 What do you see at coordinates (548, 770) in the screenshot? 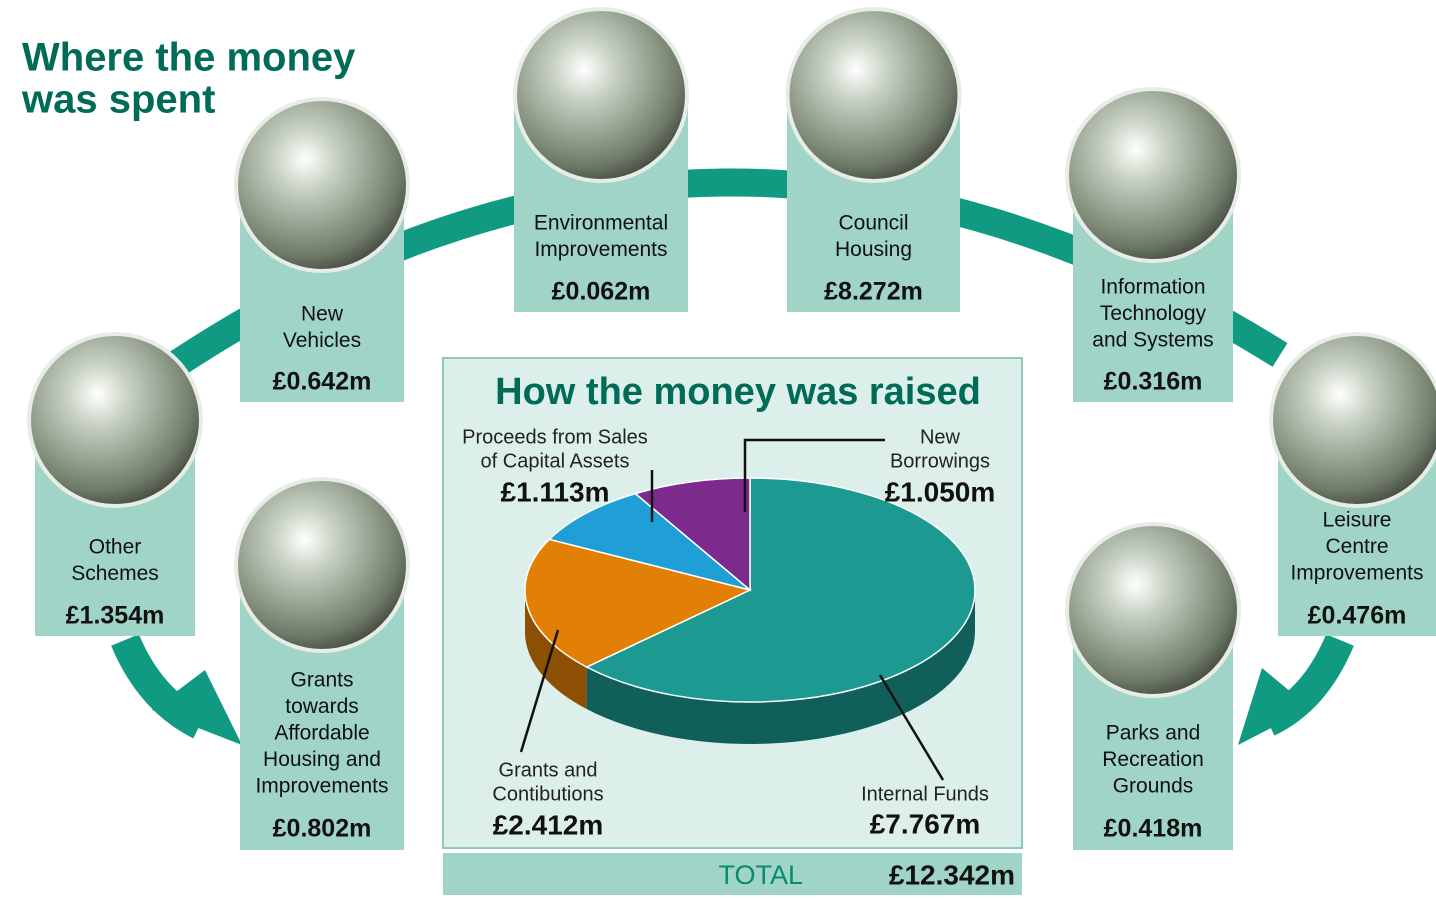
I see `slice-label: Grants and` at bounding box center [548, 770].